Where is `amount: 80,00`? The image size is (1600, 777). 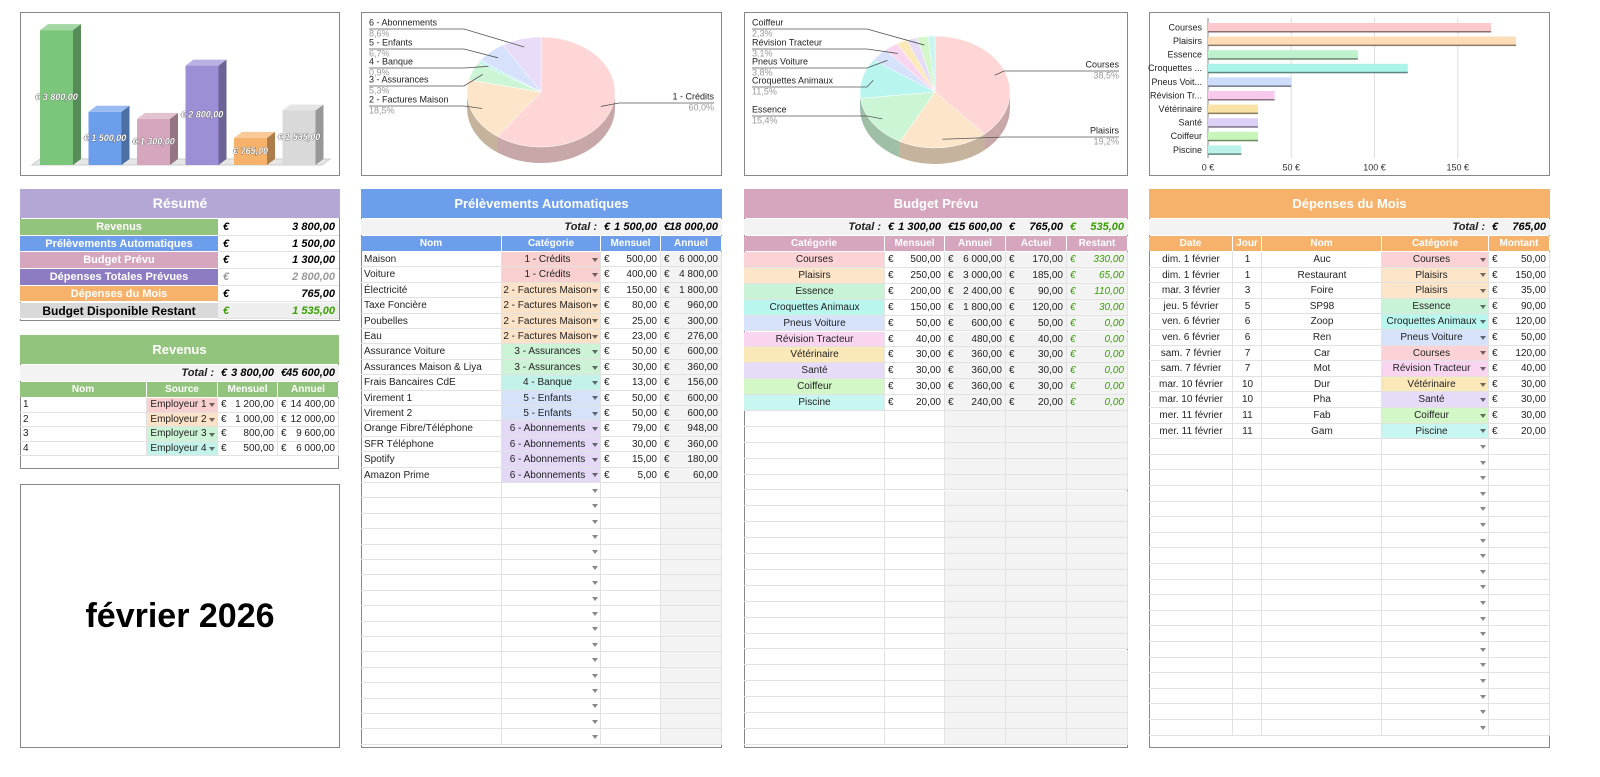
amount: 80,00 is located at coordinates (644, 306).